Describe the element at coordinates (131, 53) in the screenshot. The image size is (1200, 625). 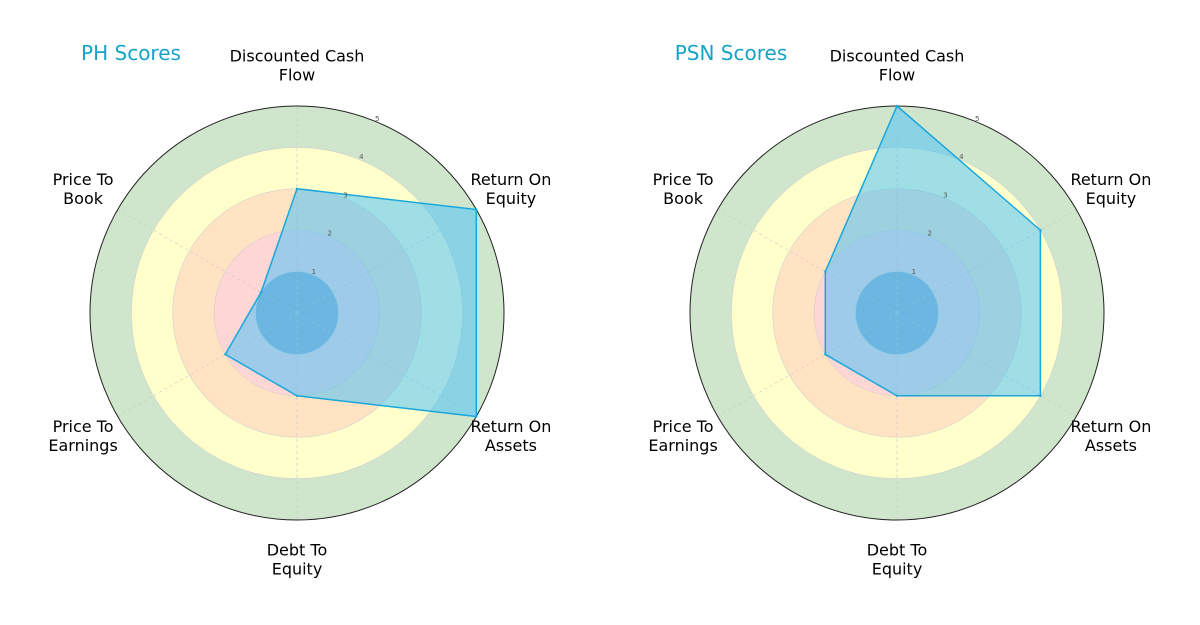
I see `chart-title: PH Scores` at that location.